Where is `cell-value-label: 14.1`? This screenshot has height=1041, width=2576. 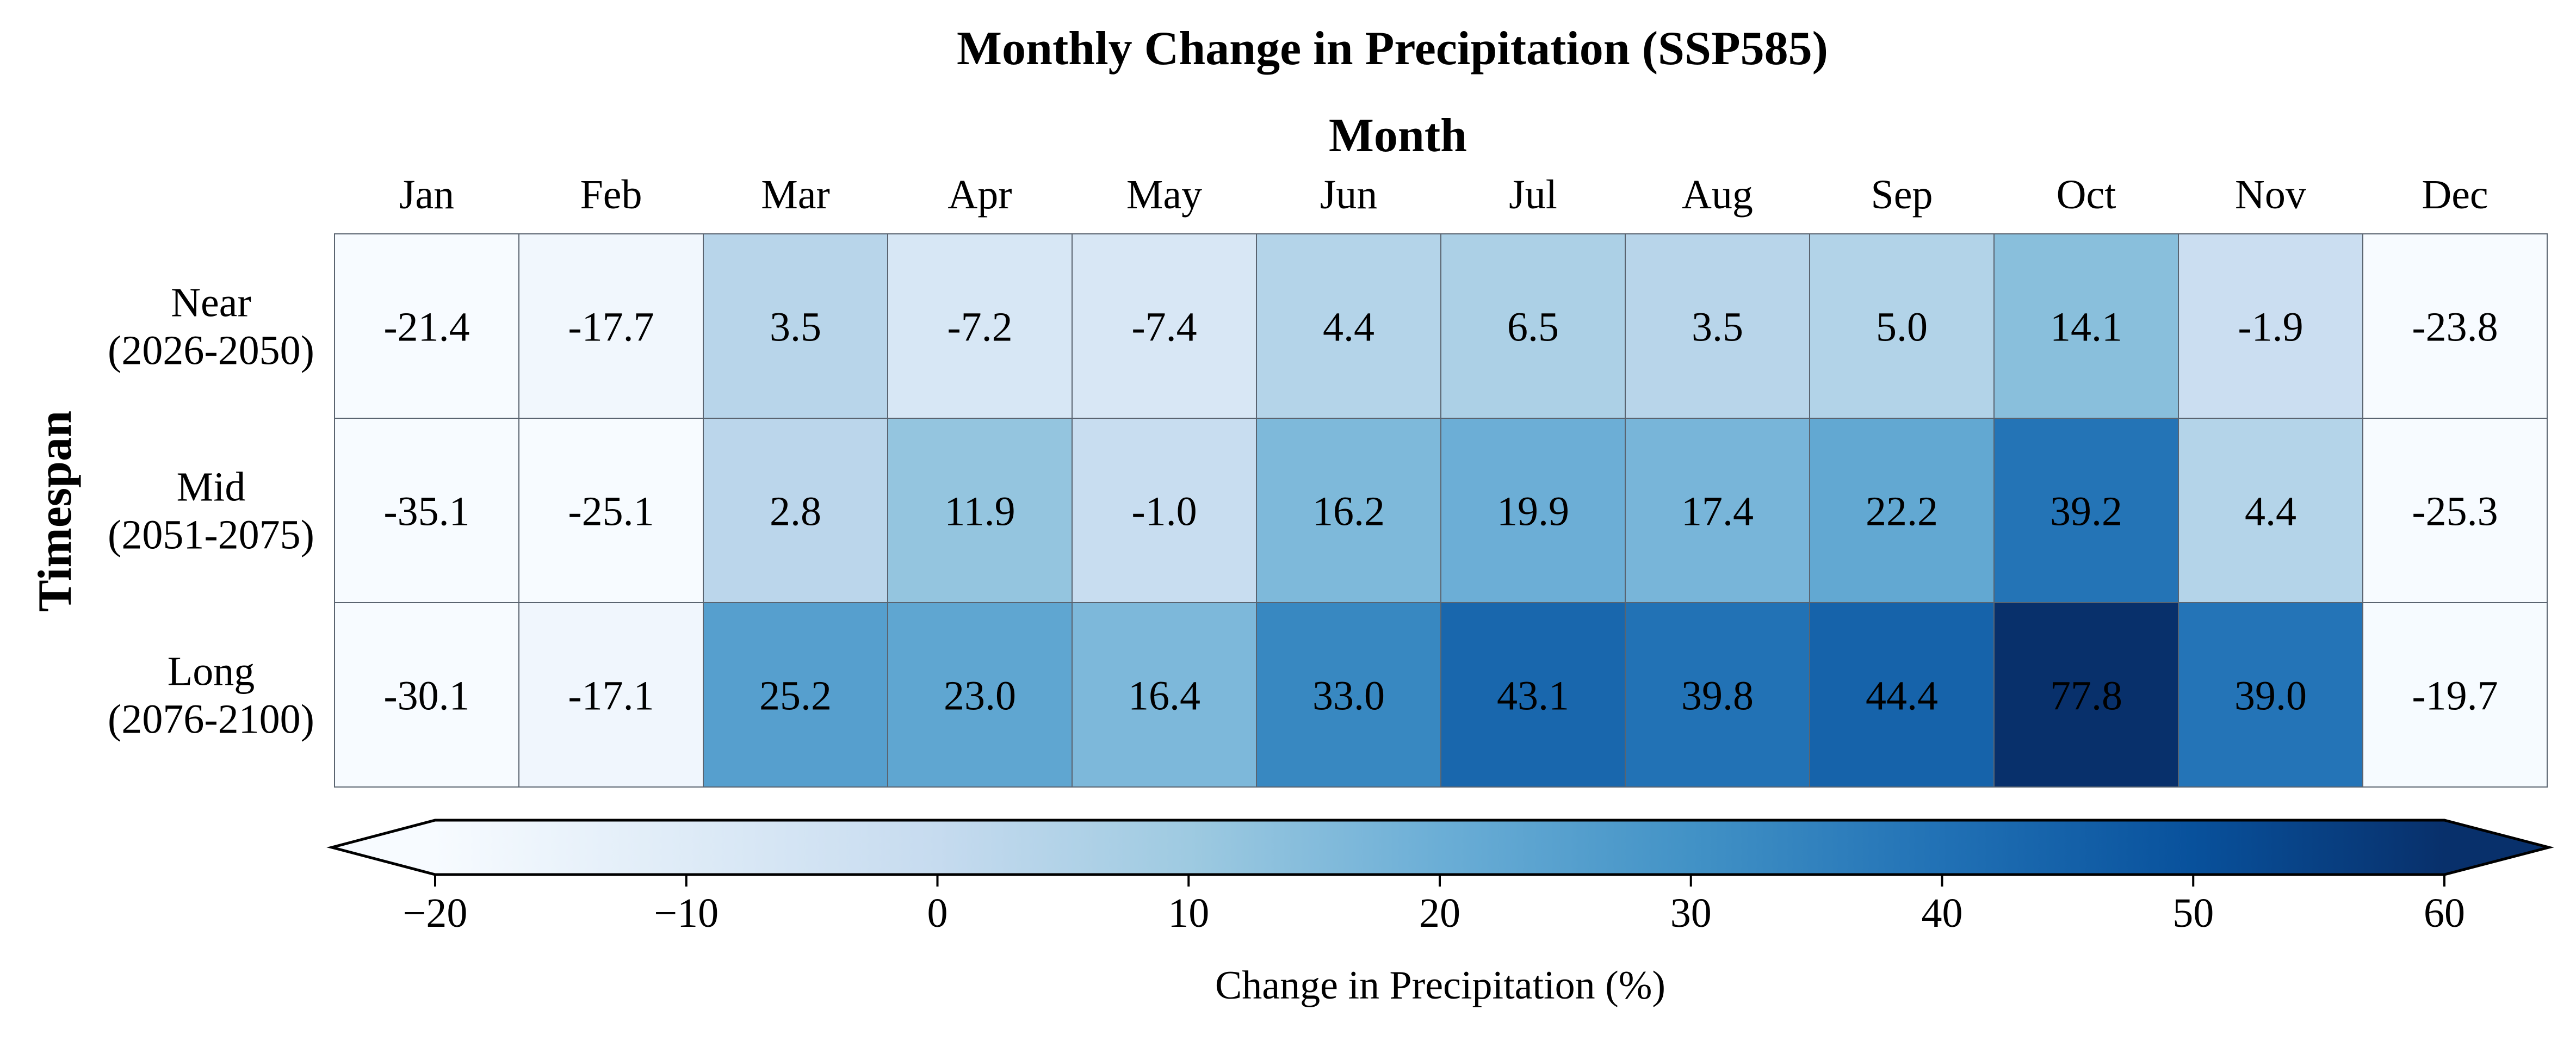 cell-value-label: 14.1 is located at coordinates (2086, 328).